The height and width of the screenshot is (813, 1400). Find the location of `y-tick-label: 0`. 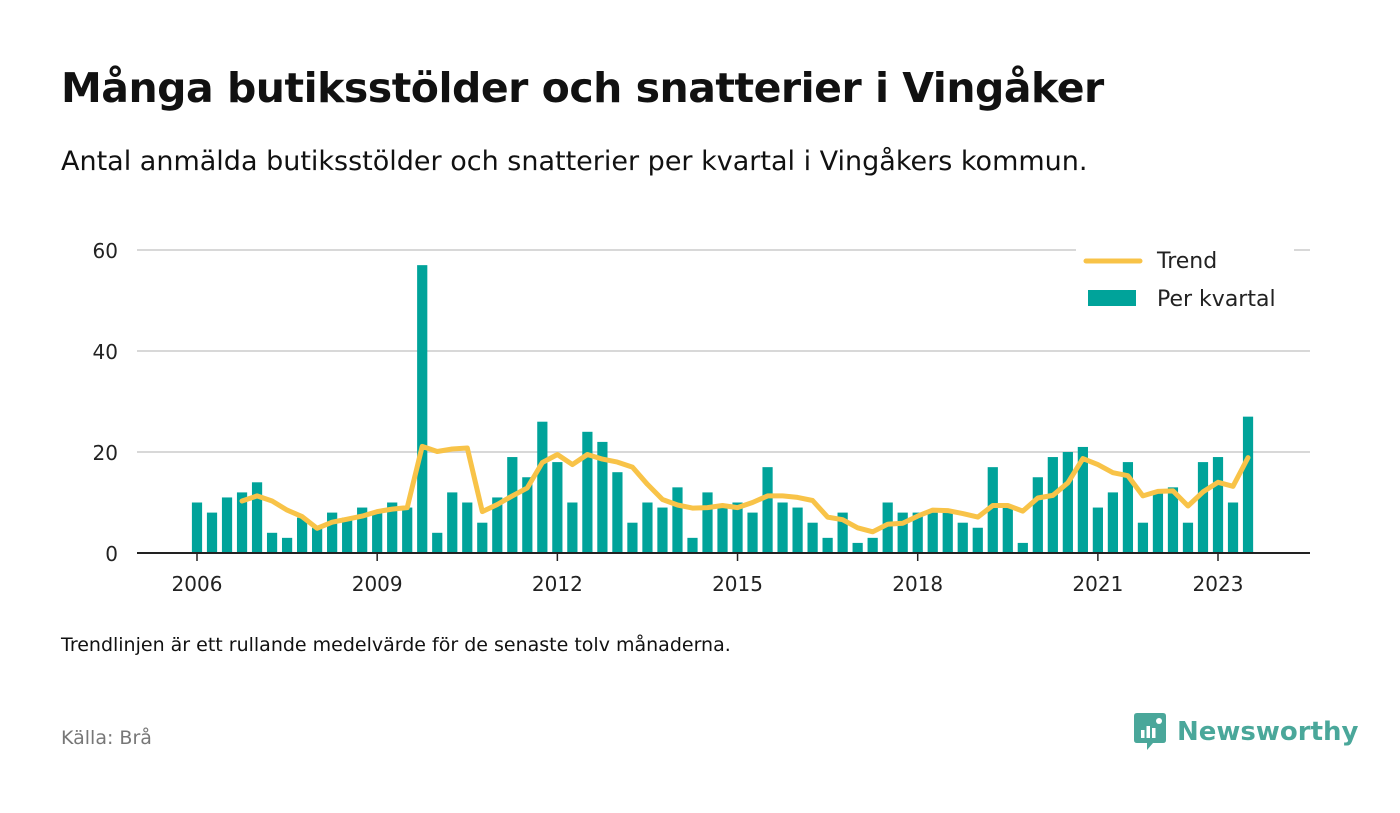

y-tick-label: 0 is located at coordinates (111, 554).